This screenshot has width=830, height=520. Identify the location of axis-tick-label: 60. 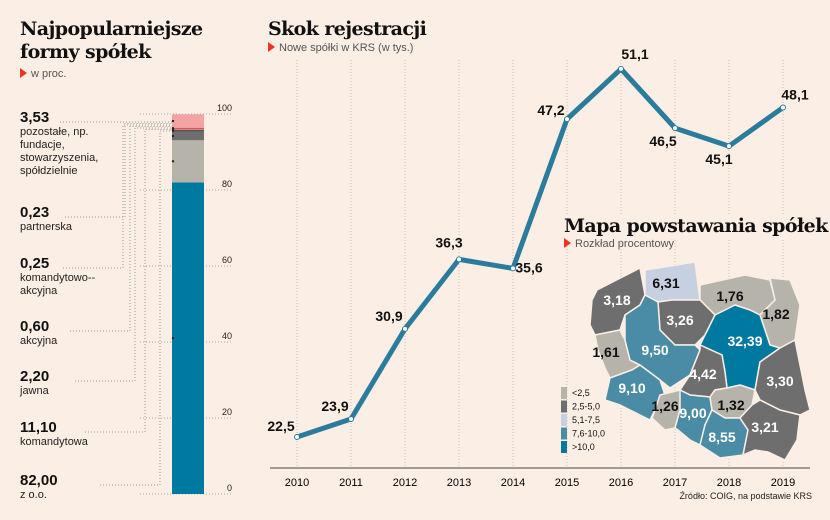
(227, 260).